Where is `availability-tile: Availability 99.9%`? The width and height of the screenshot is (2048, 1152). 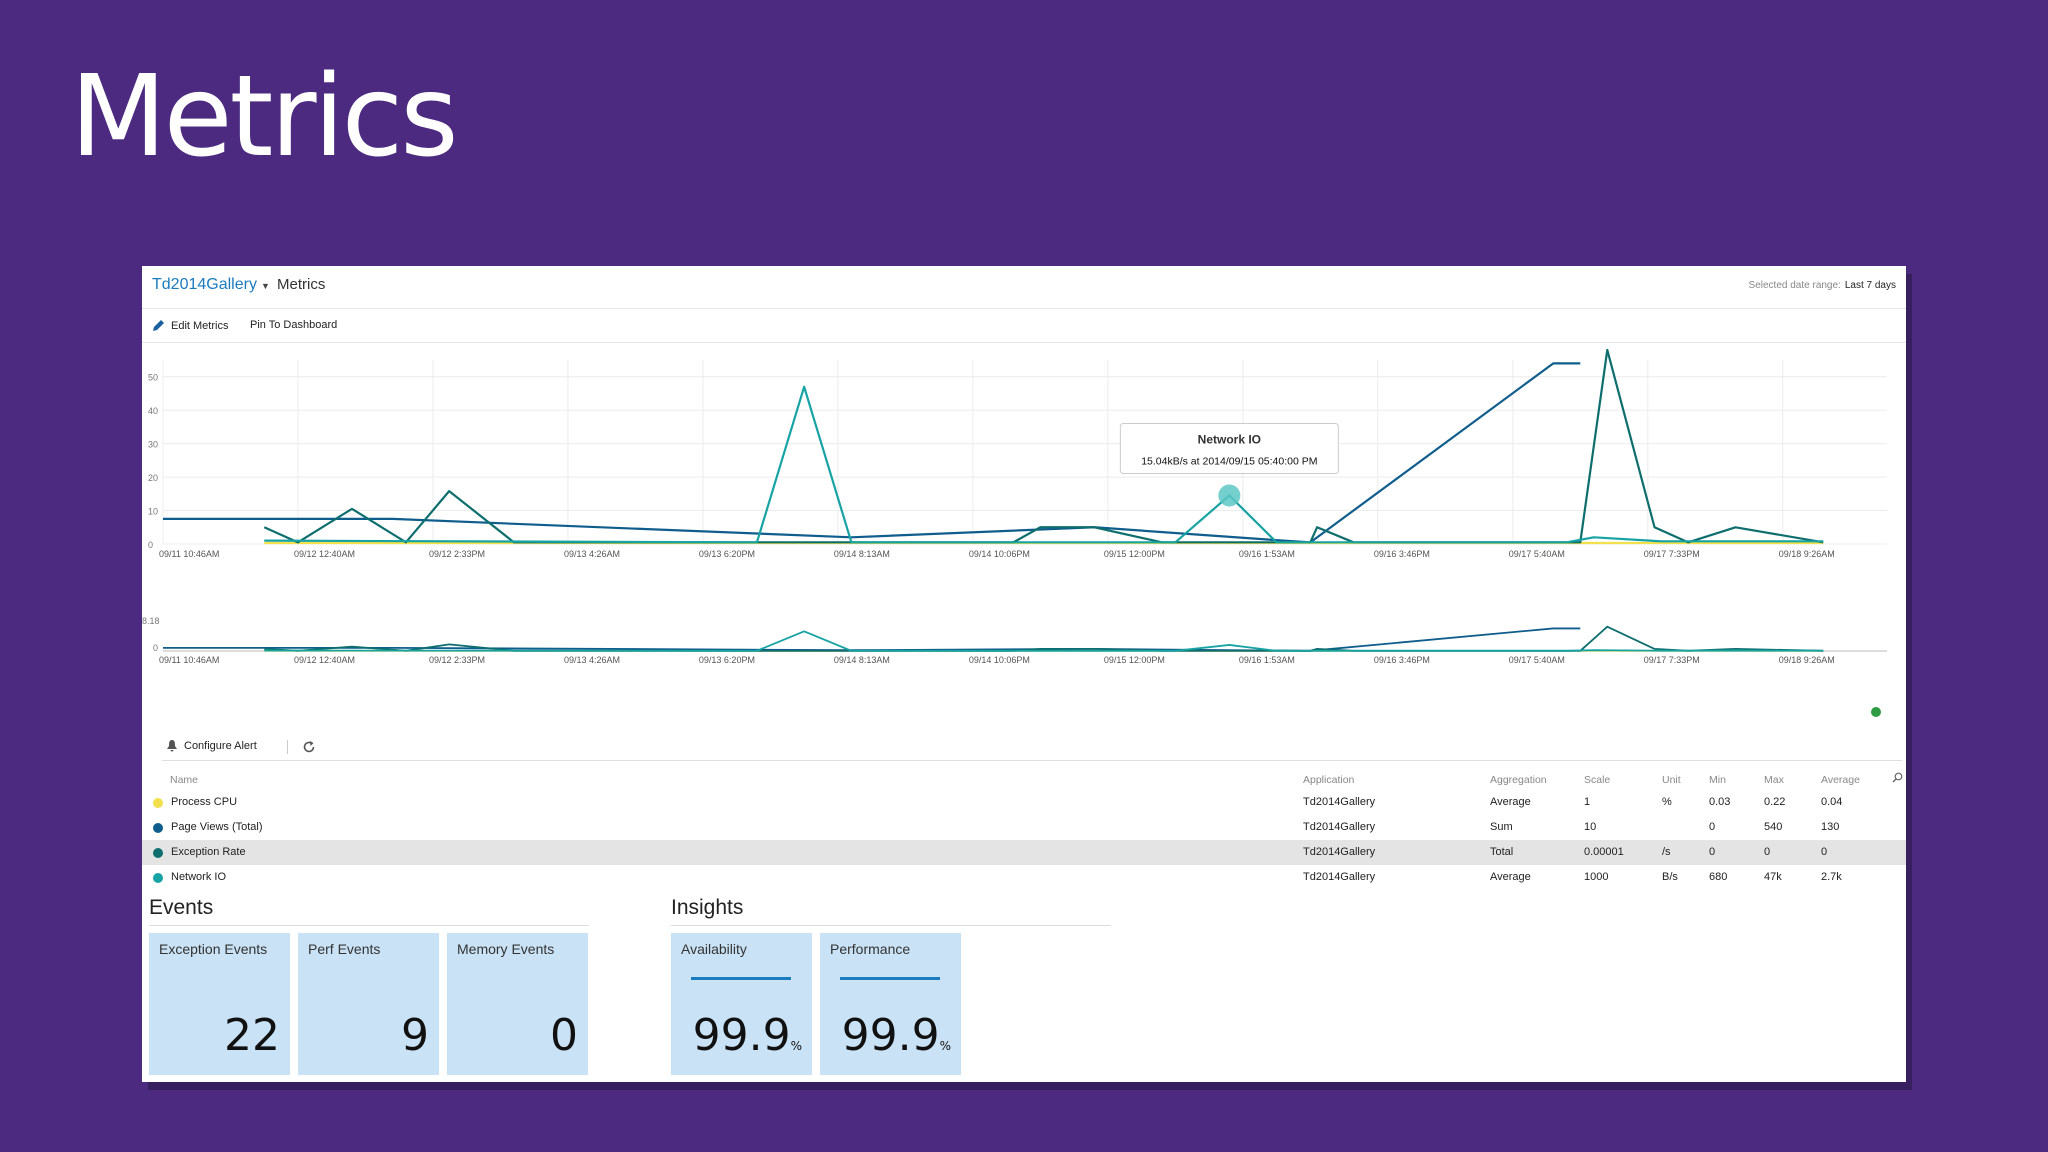 availability-tile: Availability 99.9% is located at coordinates (741, 1004).